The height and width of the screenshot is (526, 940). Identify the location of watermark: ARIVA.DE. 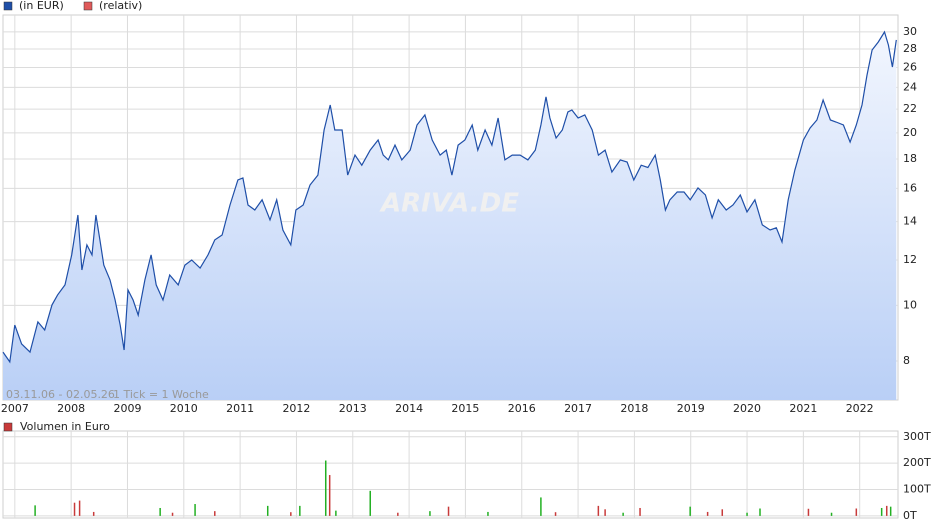
(449, 204).